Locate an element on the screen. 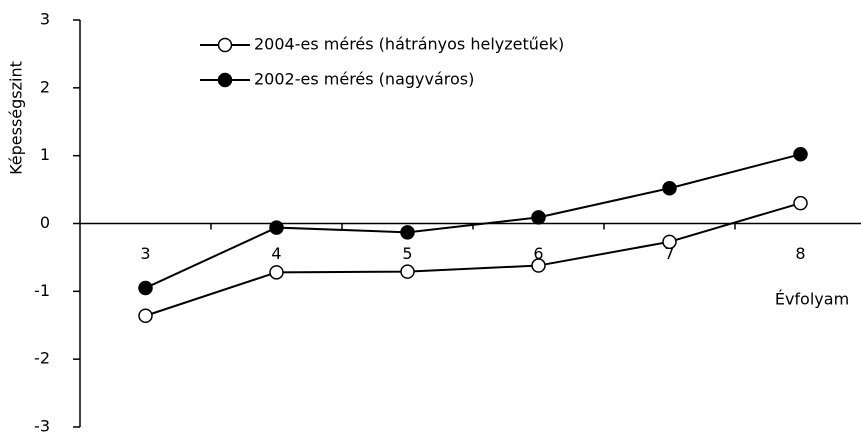 The height and width of the screenshot is (434, 861). x-tick-label: 6 is located at coordinates (538, 253).